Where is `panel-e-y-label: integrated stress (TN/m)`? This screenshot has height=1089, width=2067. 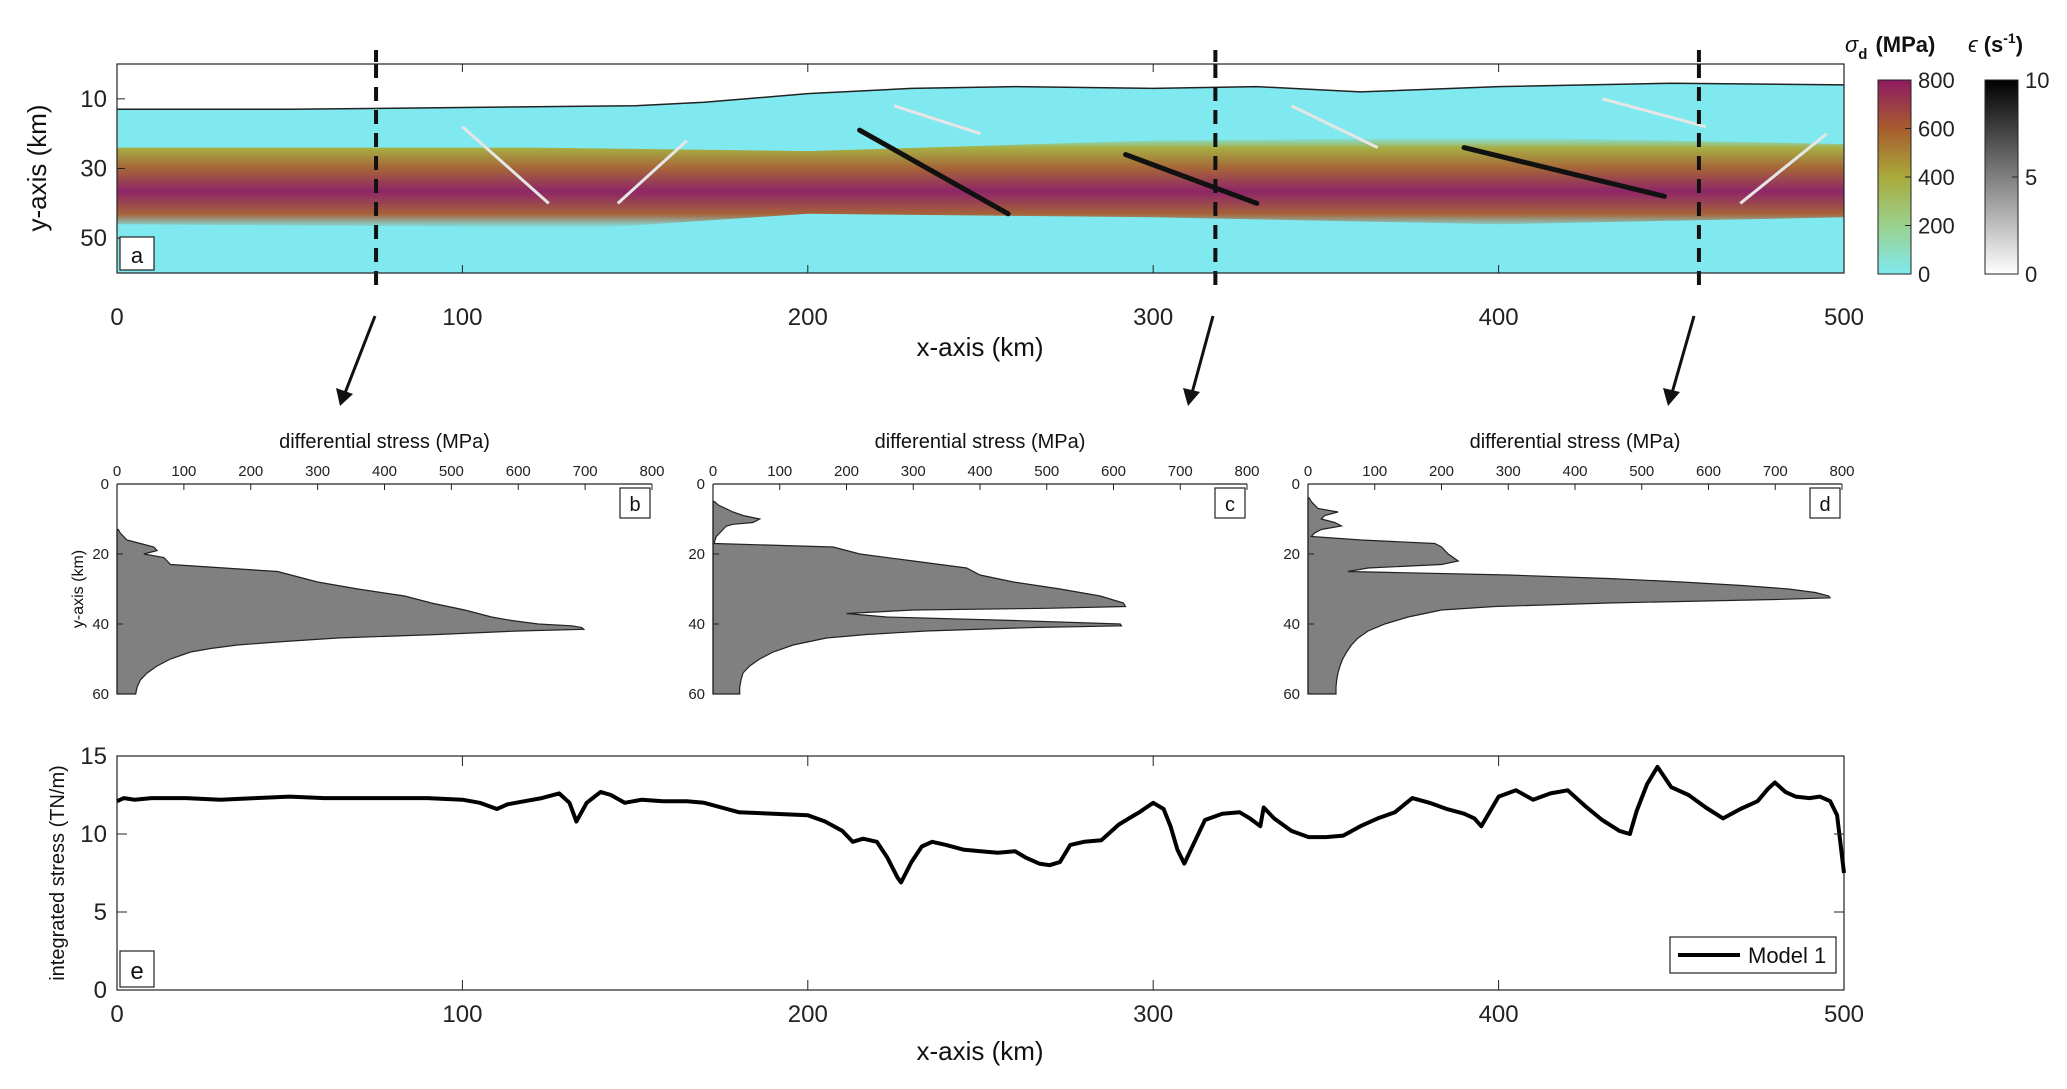 panel-e-y-label: integrated stress (TN/m) is located at coordinates (58, 873).